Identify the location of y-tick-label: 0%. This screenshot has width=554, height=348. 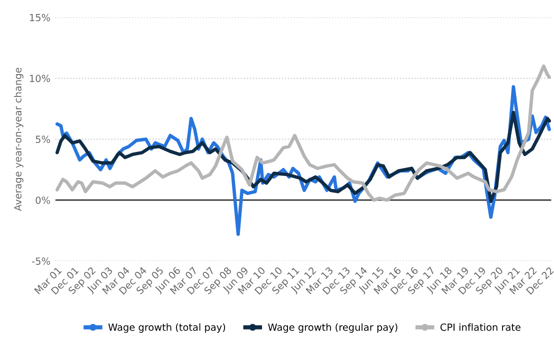
(43, 200).